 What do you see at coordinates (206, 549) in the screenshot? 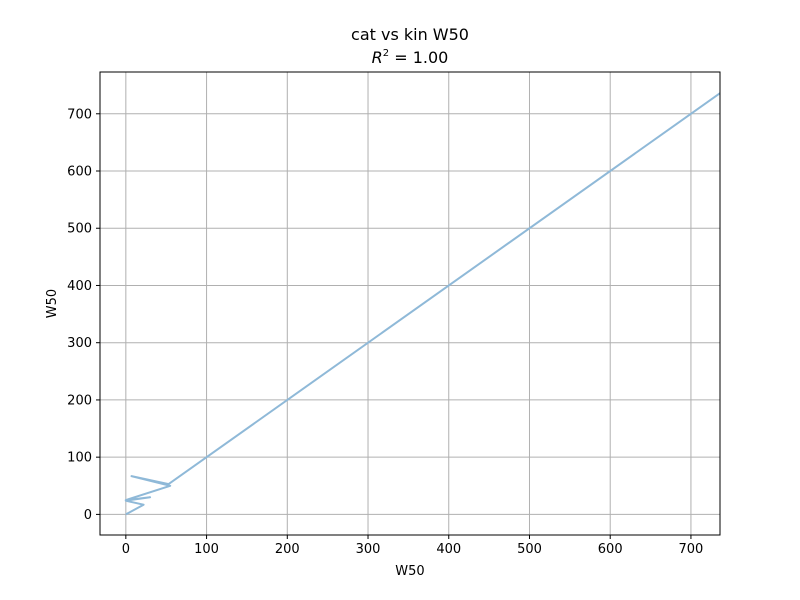
I see `x-tick-label: 100` at bounding box center [206, 549].